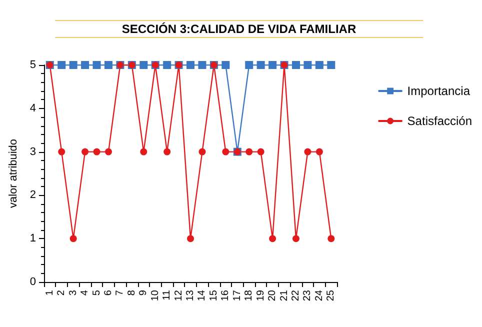 Image resolution: width=482 pixels, height=327 pixels. I want to click on x-tick-label: 24, so click(319, 296).